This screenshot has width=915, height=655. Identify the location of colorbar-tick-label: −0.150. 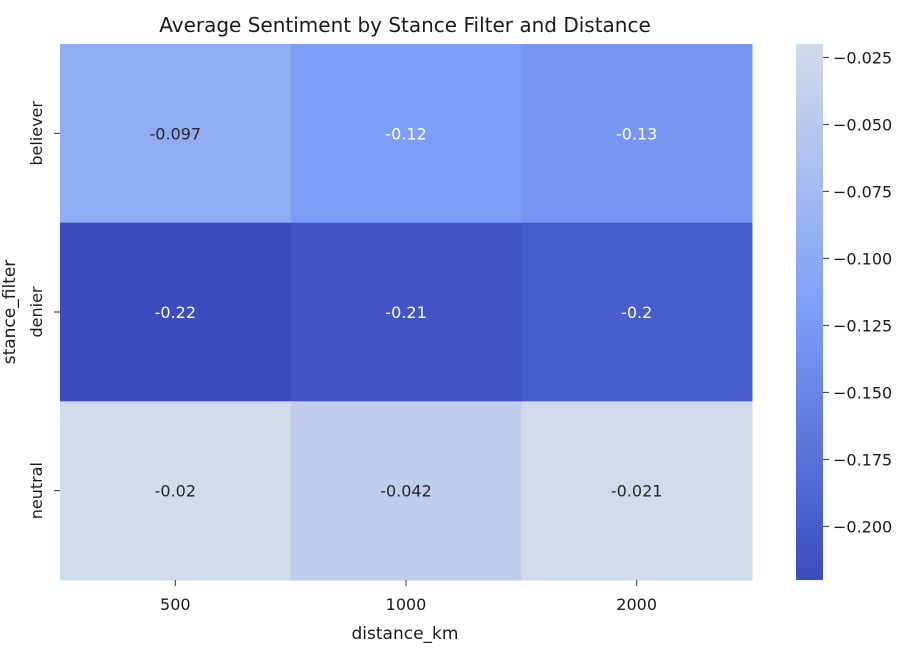
(862, 392).